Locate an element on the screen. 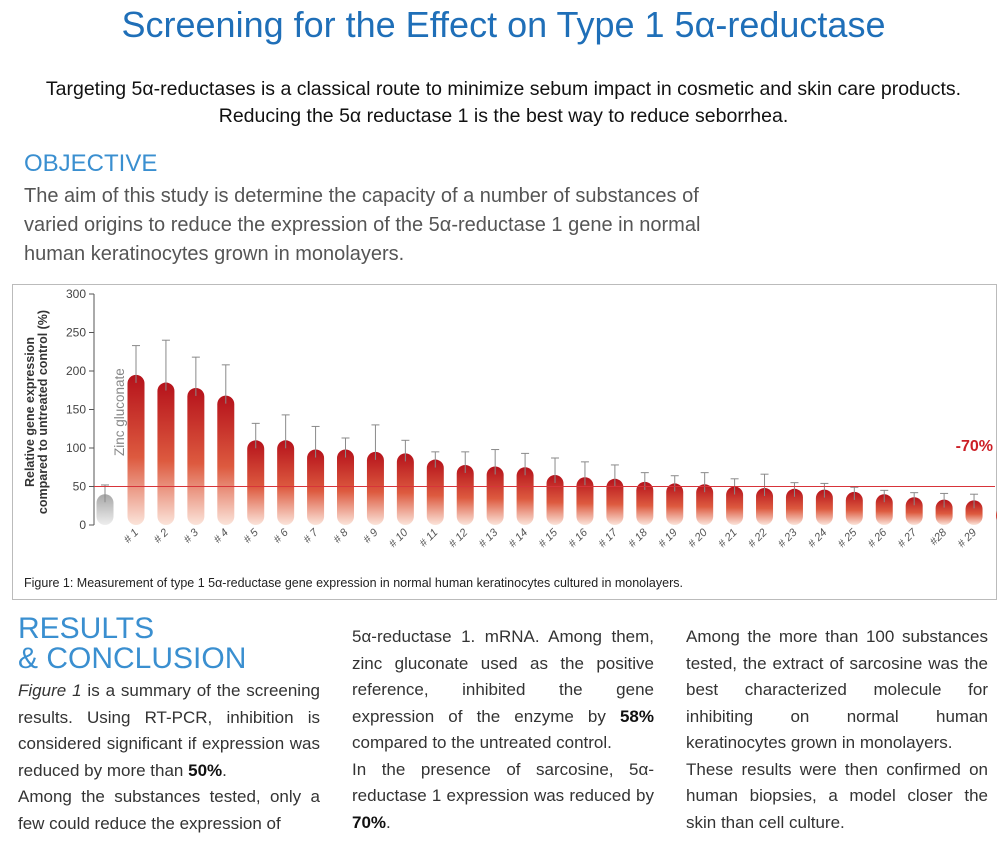  figure-reference: Figure 1 is located at coordinates (50, 690).